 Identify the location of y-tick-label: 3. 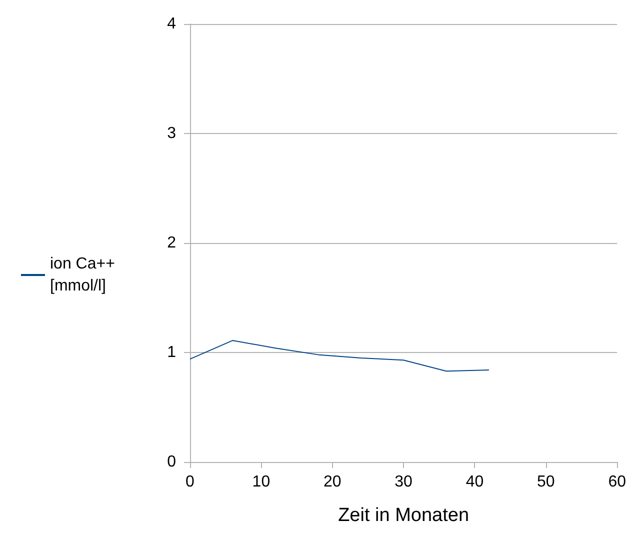
(171, 133).